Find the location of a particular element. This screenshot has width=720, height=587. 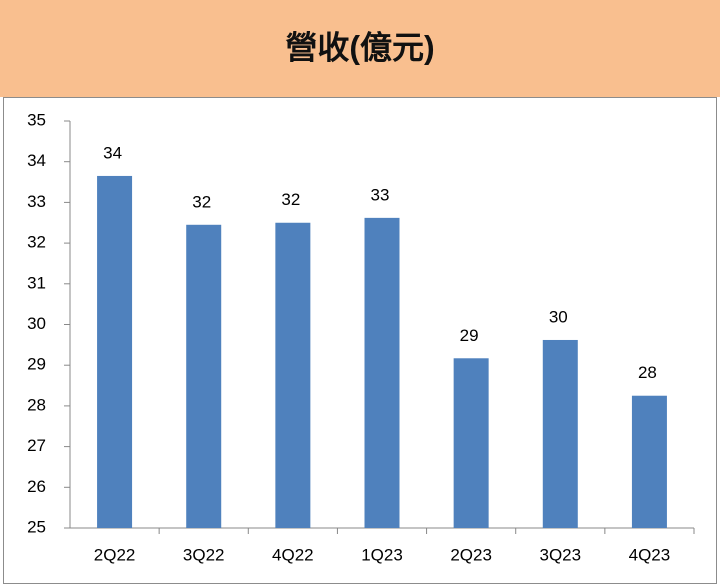

x-tick-label: 3Q22 is located at coordinates (204, 554).